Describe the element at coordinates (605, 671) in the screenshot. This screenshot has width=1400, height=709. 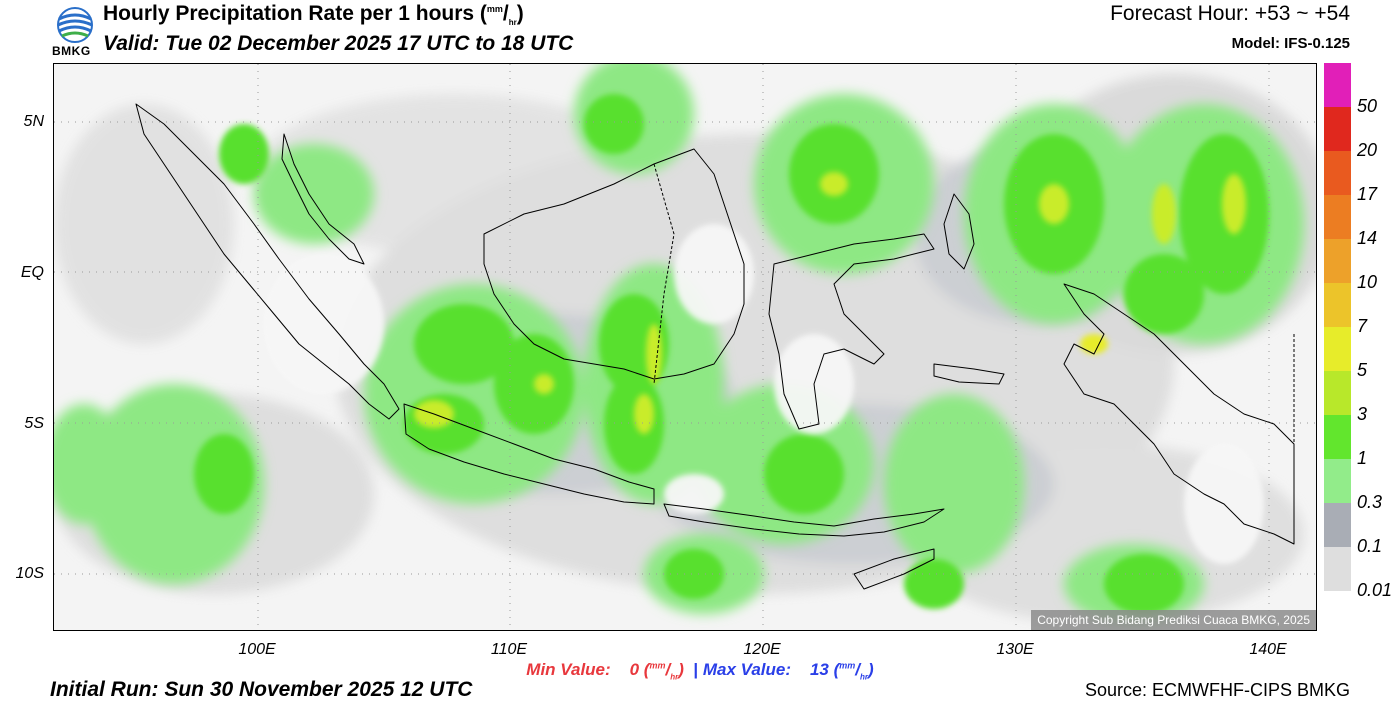
I see `min-value: Min Value: 0 (mm/hr)` at that location.